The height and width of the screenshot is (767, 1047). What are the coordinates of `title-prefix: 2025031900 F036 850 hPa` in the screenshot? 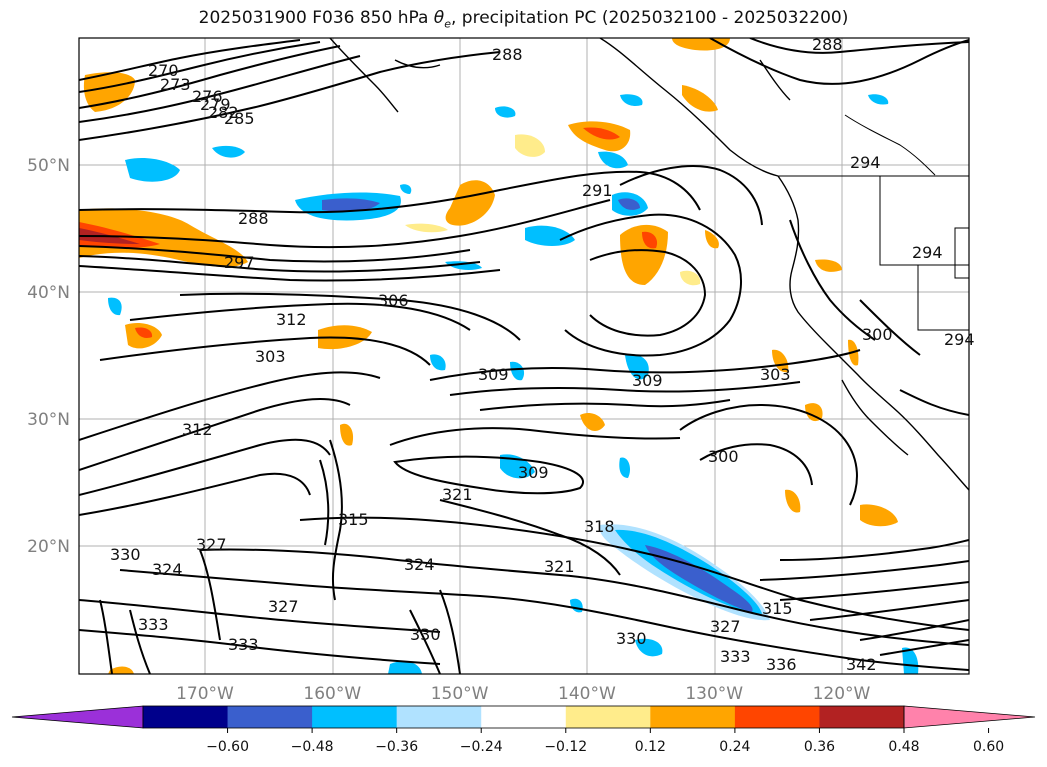 It's located at (316, 18).